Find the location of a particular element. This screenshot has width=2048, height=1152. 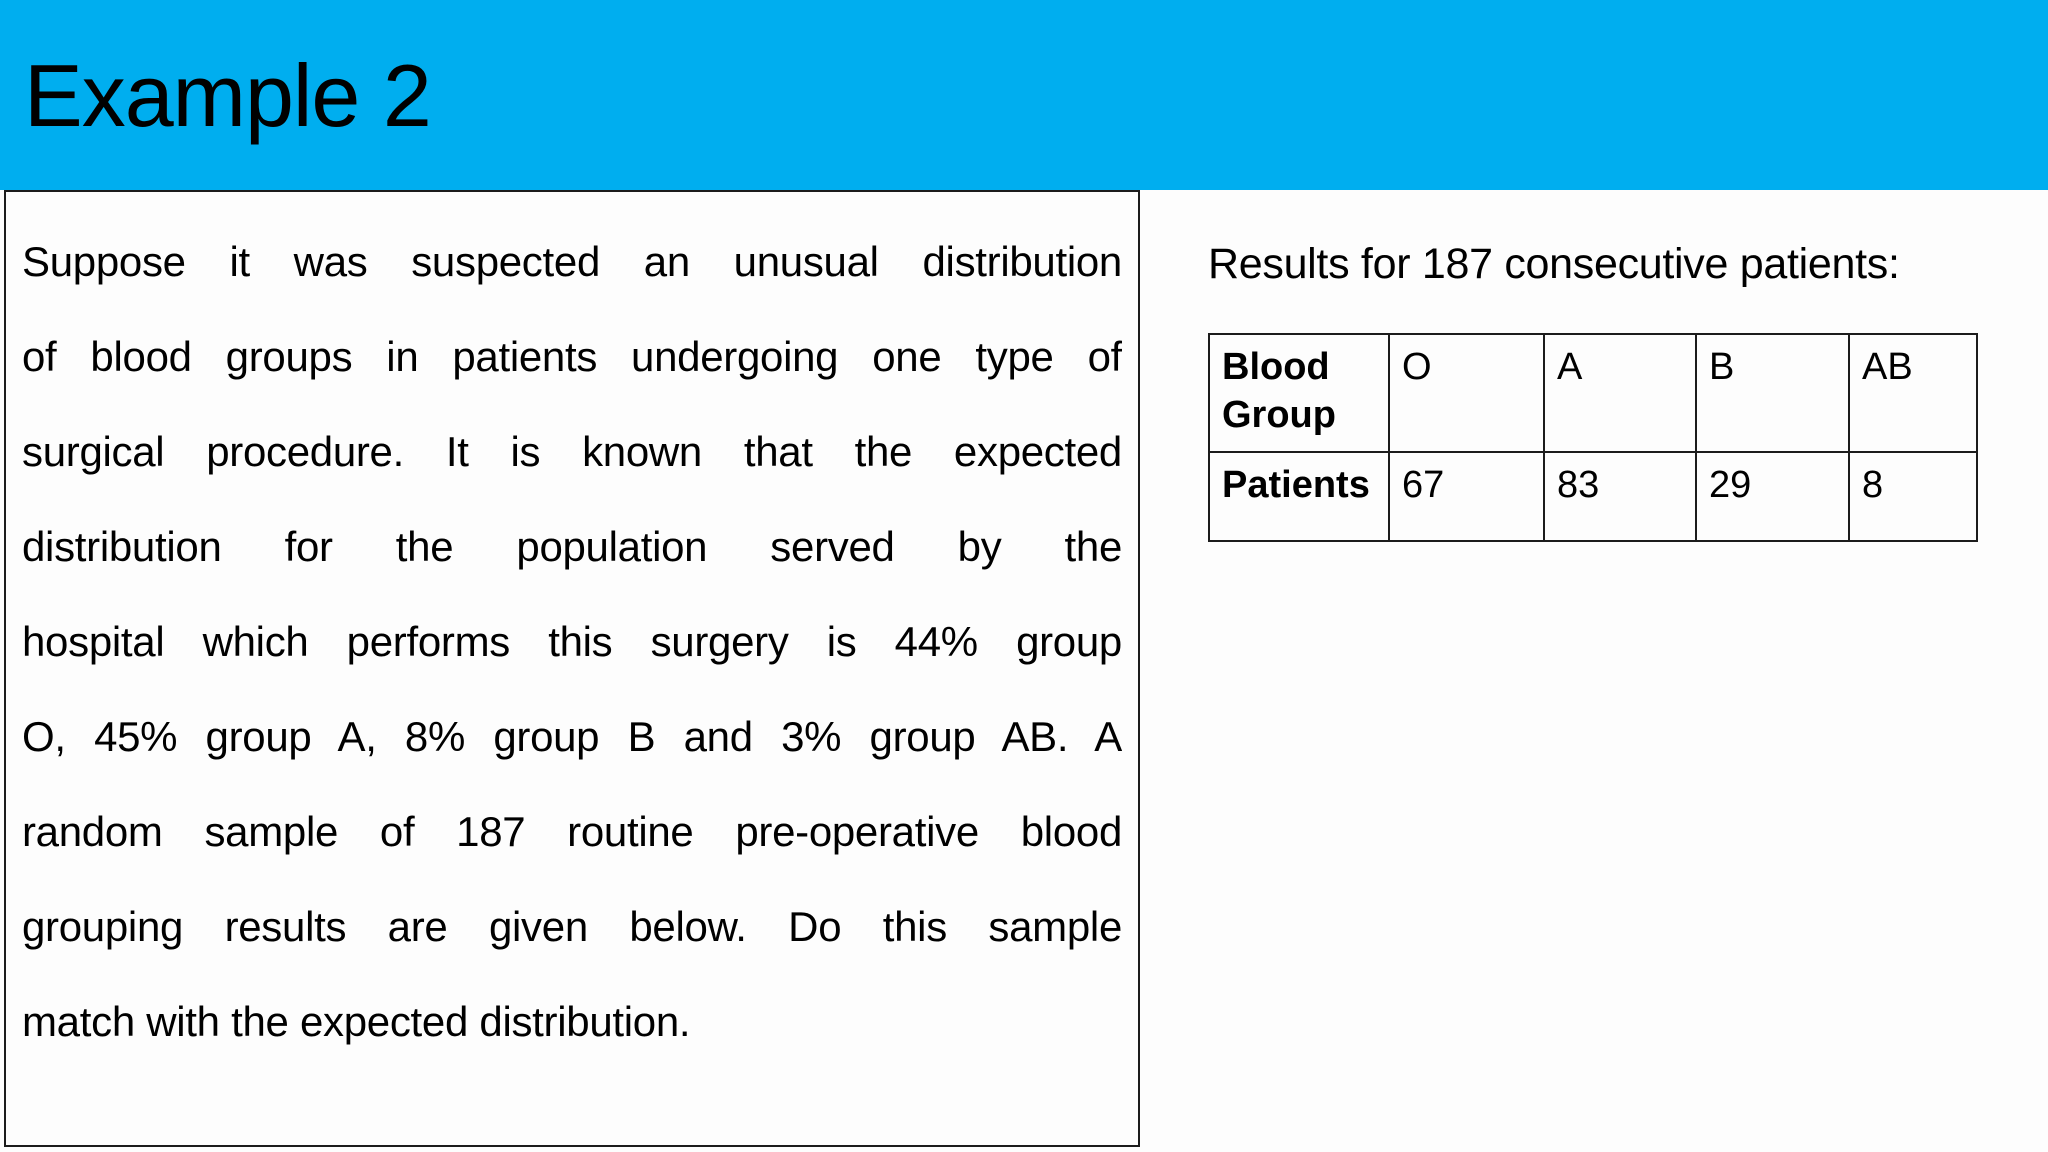

problem-line: match with the expected distribution. is located at coordinates (356, 1021).